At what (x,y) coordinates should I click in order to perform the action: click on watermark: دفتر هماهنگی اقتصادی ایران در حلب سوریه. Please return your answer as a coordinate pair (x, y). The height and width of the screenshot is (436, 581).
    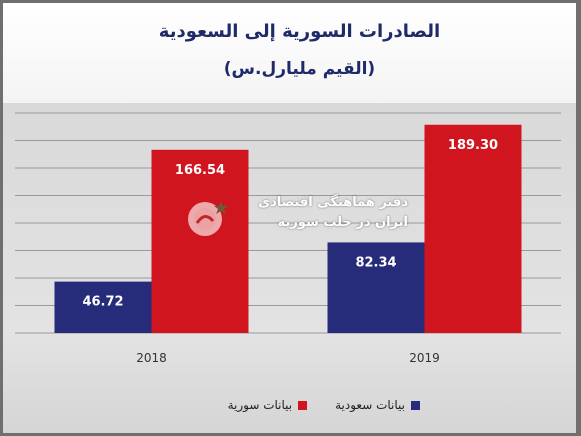
    Looking at the image, I should click on (295, 221).